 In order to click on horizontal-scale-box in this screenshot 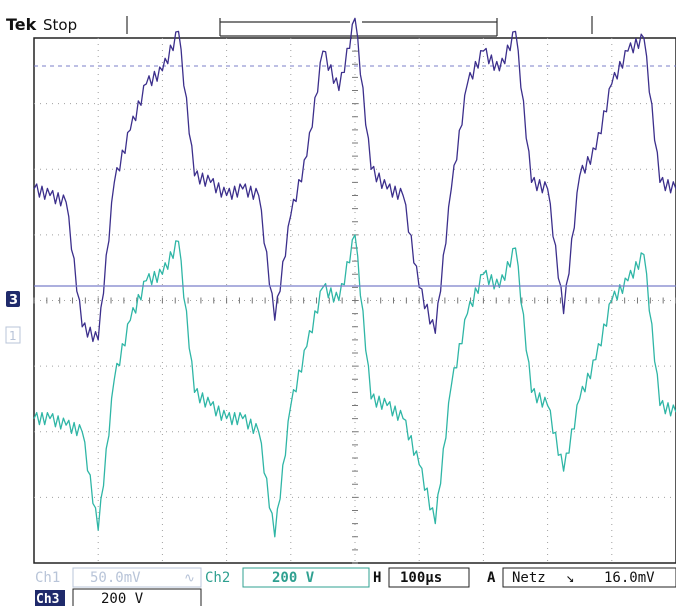, I will do `click(429, 577)`.